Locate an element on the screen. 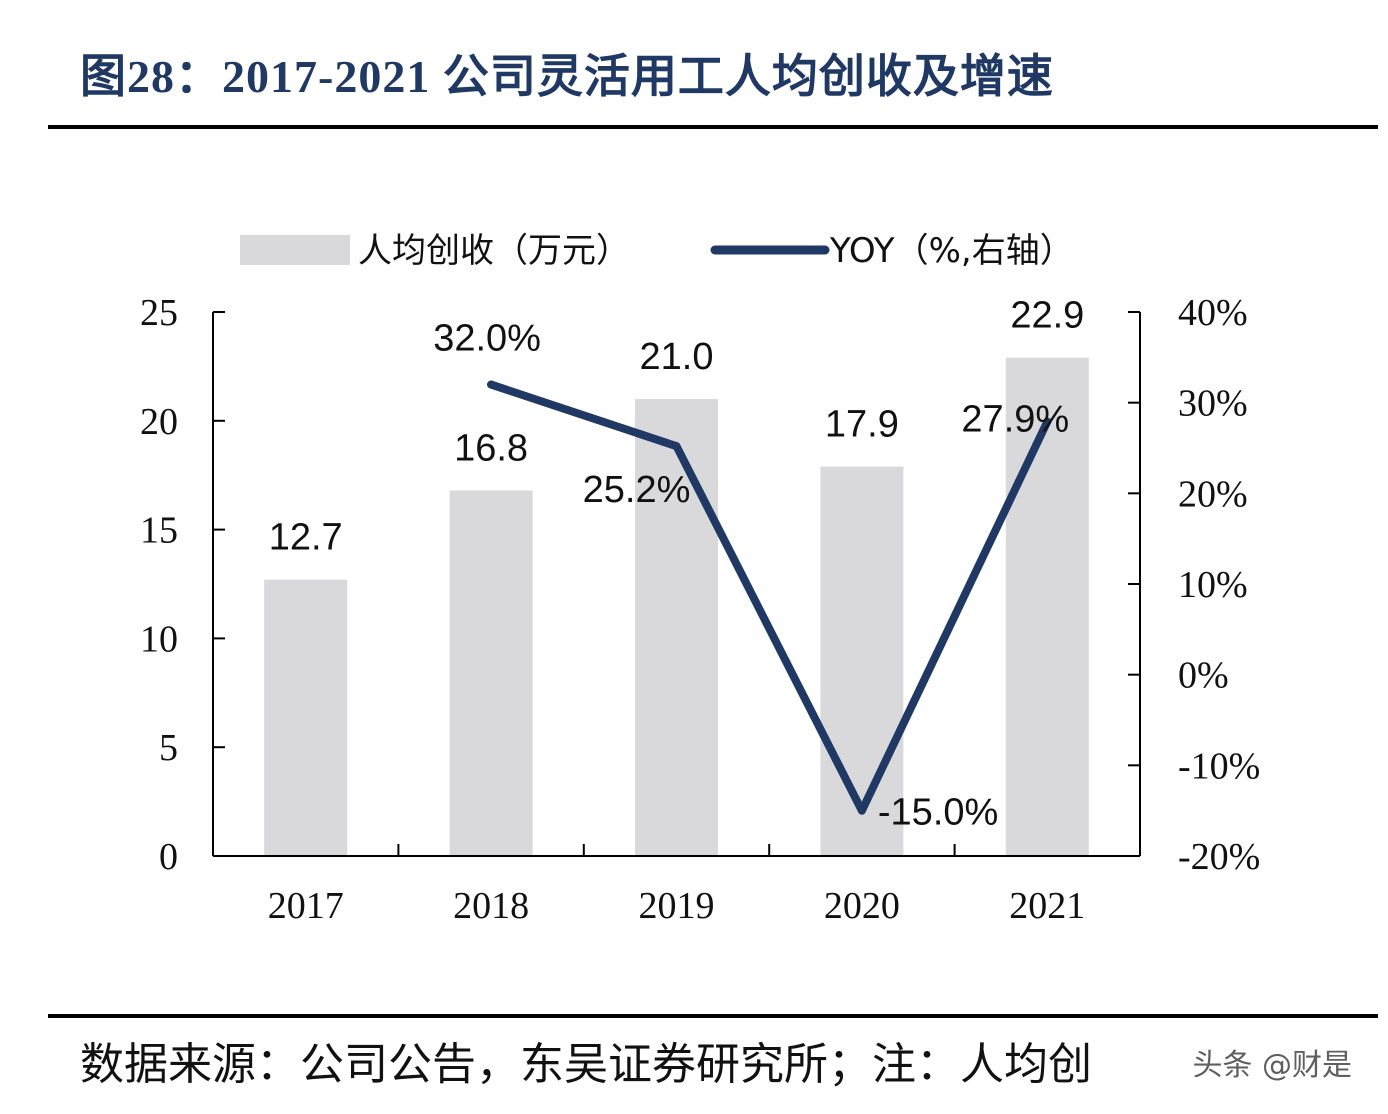  yoy-value-label: 27.9% is located at coordinates (1015, 420).